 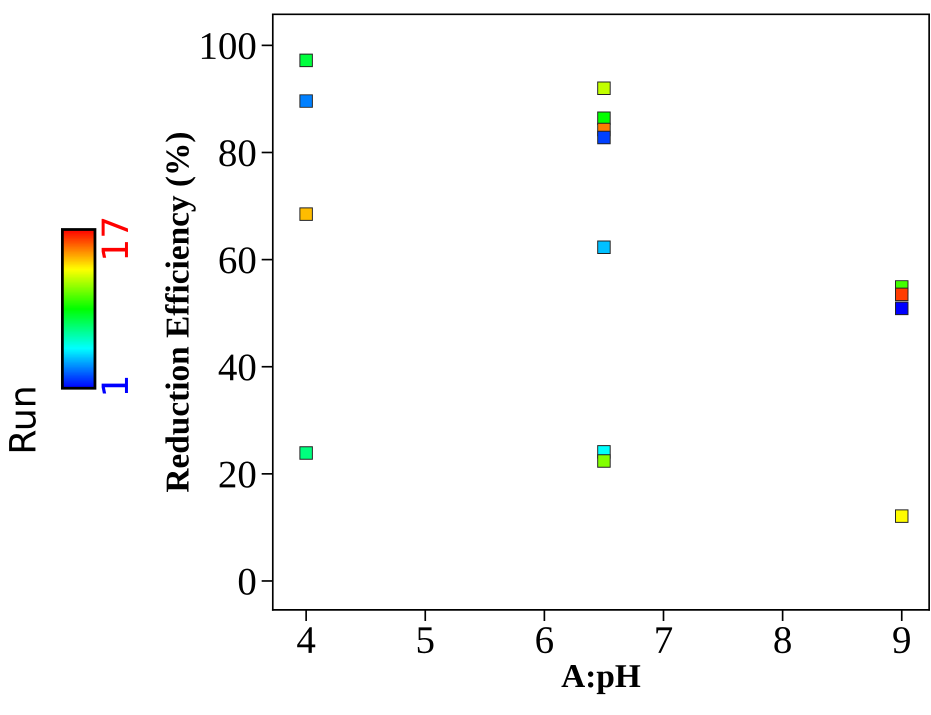 I want to click on x-tick-label: 9, so click(x=901, y=640).